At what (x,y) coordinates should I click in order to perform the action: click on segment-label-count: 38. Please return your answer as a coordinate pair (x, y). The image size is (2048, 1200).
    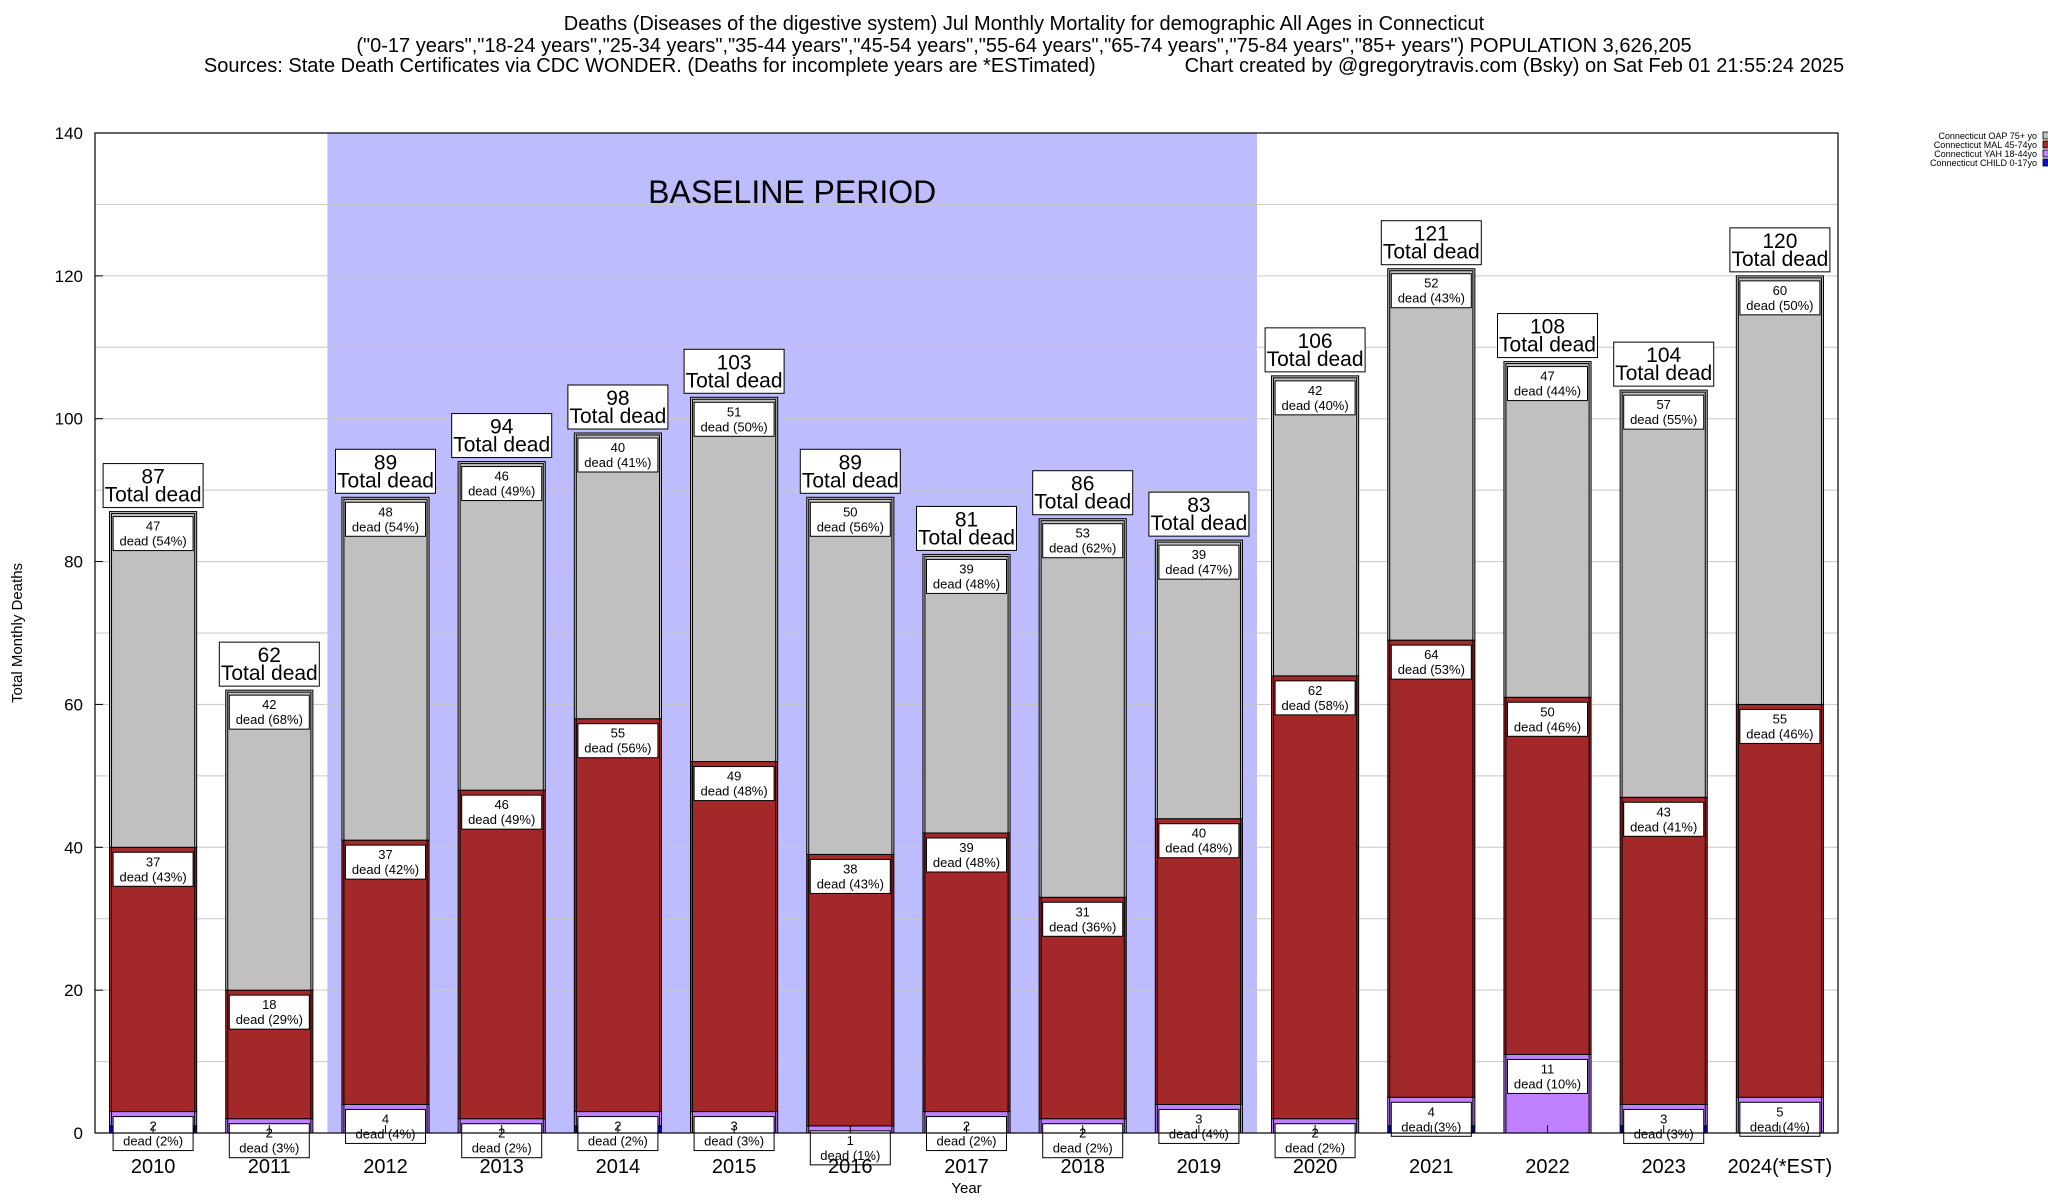
    Looking at the image, I should click on (850, 868).